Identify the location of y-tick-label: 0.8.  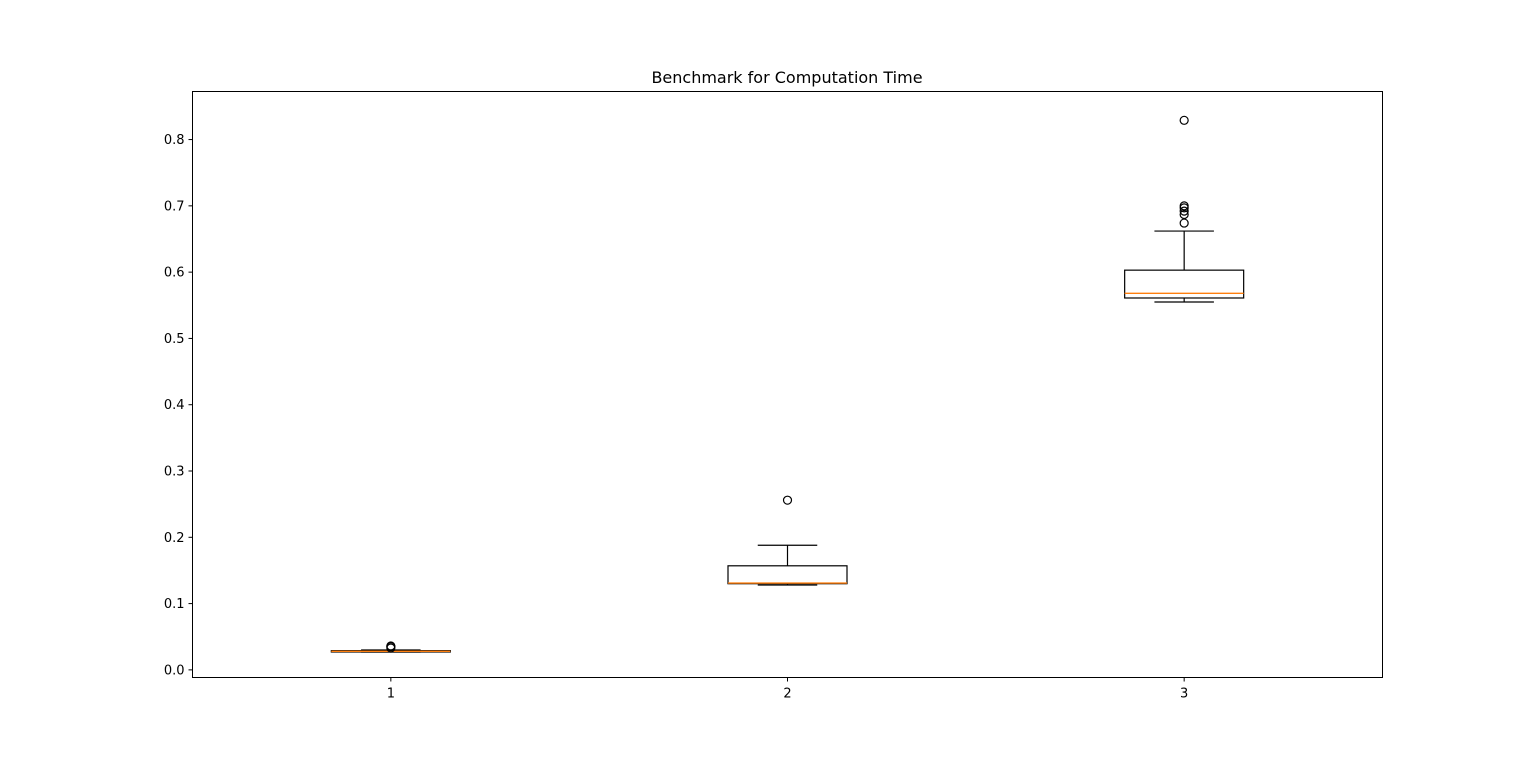
(174, 140).